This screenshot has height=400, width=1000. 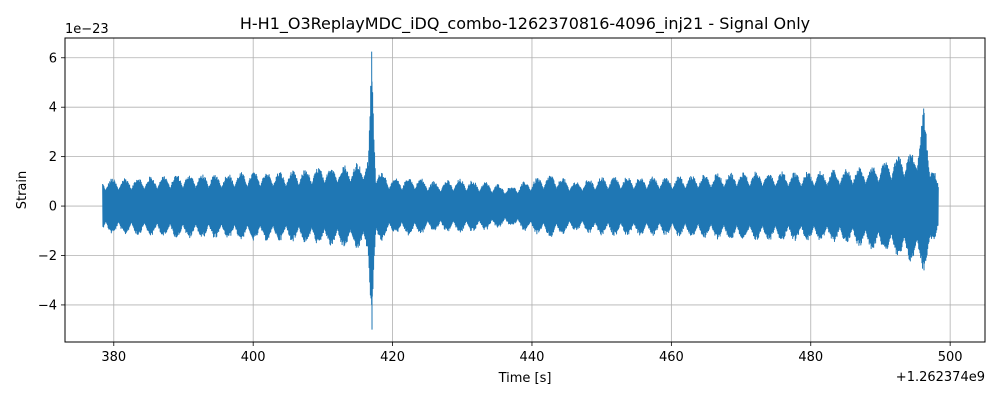 I want to click on x-tick-label: 420, so click(x=392, y=357).